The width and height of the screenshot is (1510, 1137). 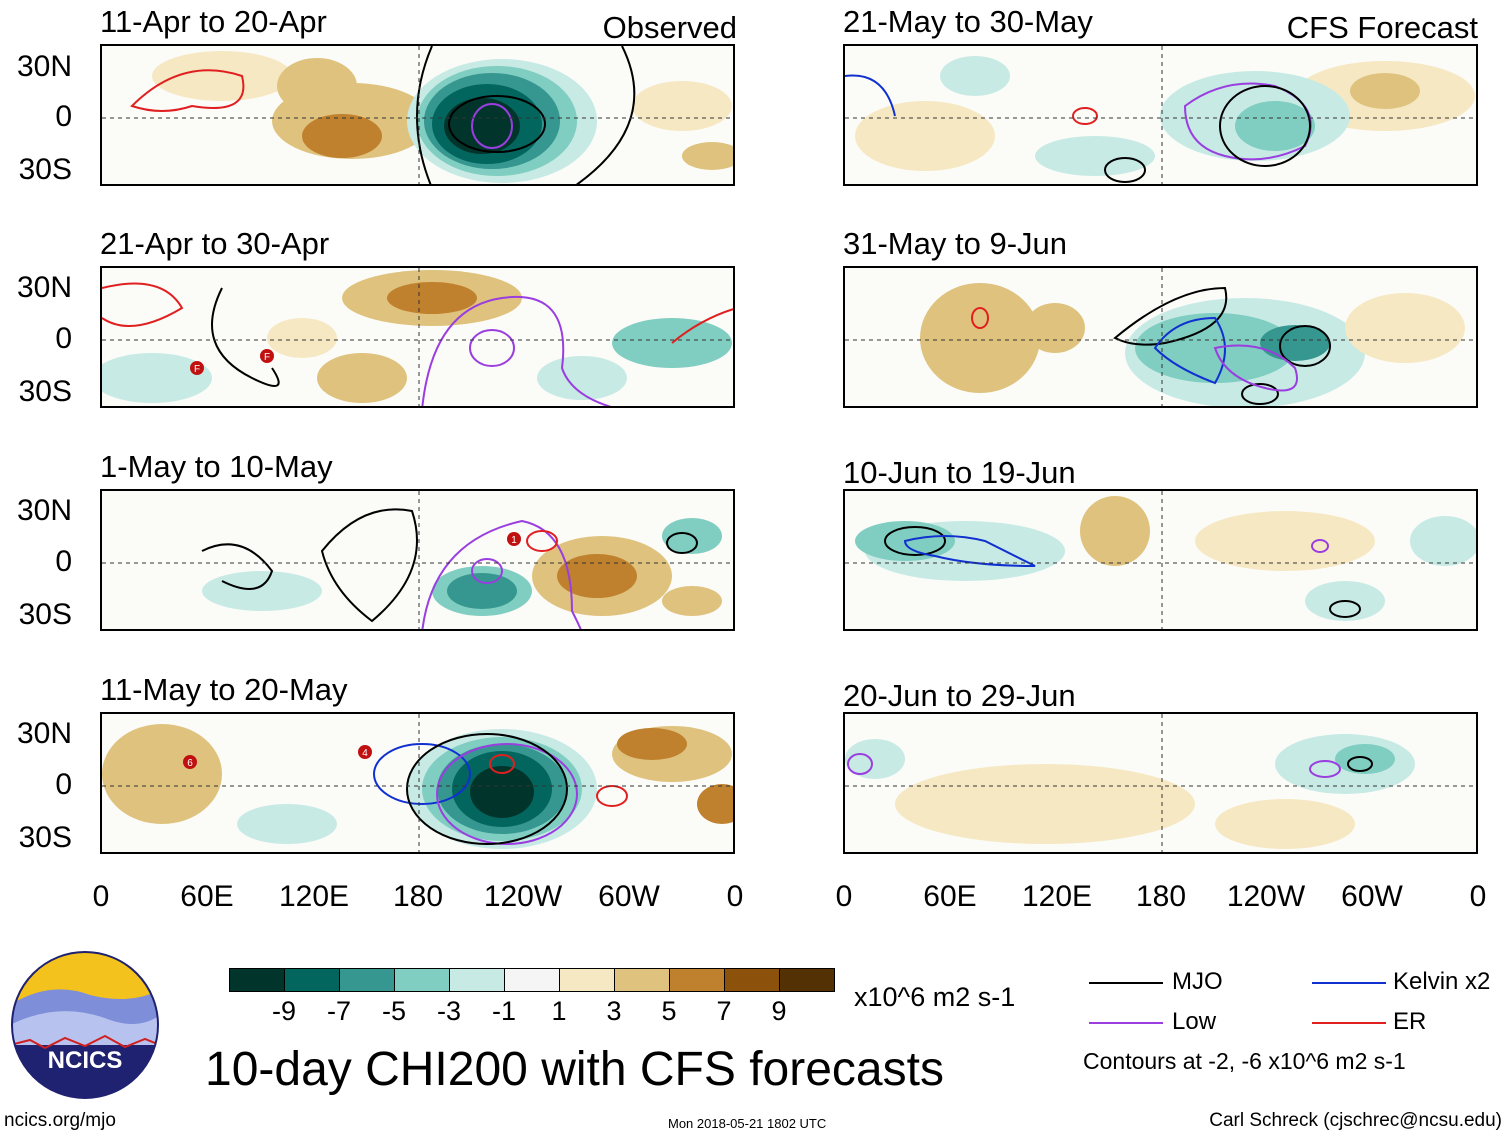 What do you see at coordinates (669, 1011) in the screenshot?
I see `colorbar-tick-label: 5` at bounding box center [669, 1011].